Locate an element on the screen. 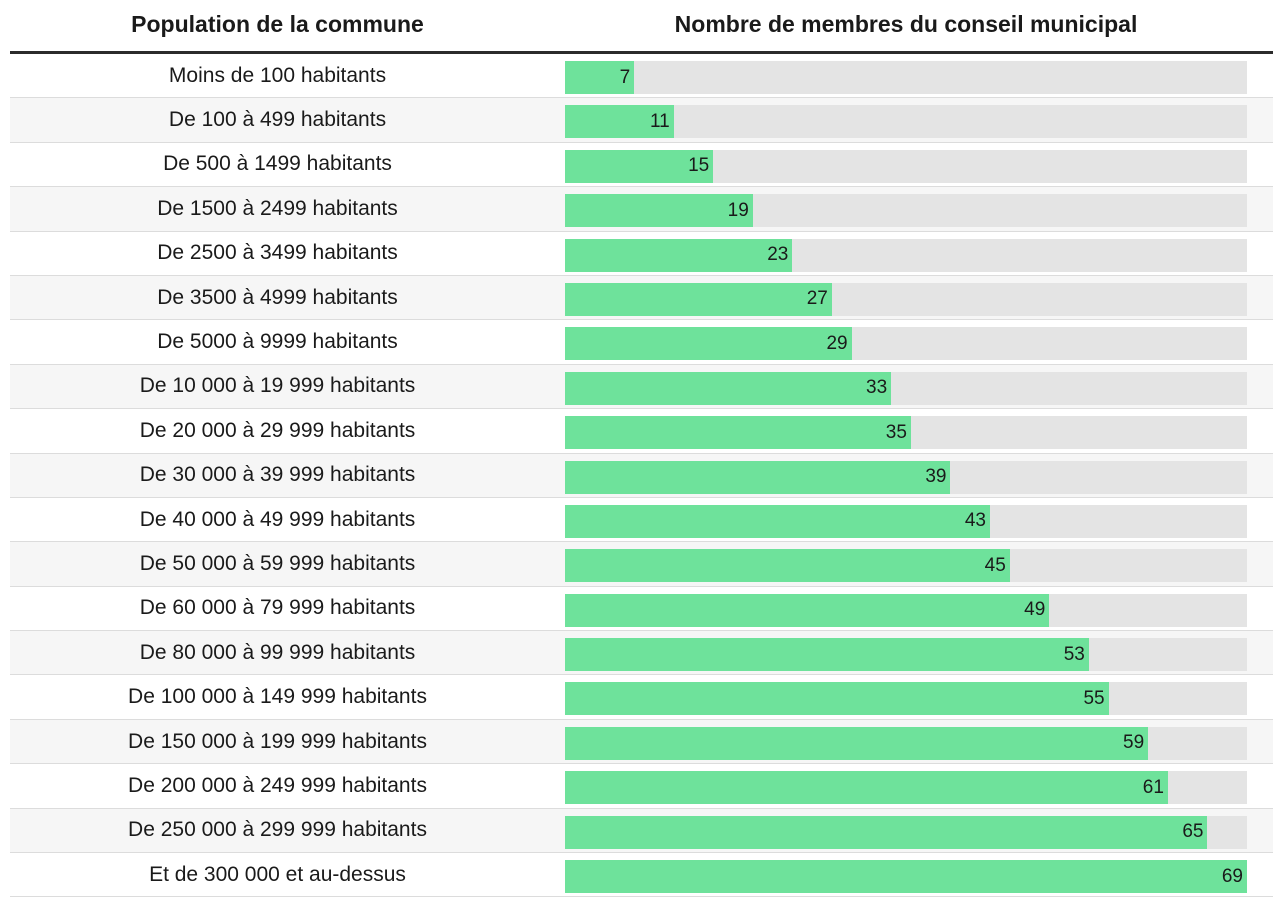 This screenshot has width=1280, height=905. population-label: Et de 300 000 et au-dessus is located at coordinates (277, 874).